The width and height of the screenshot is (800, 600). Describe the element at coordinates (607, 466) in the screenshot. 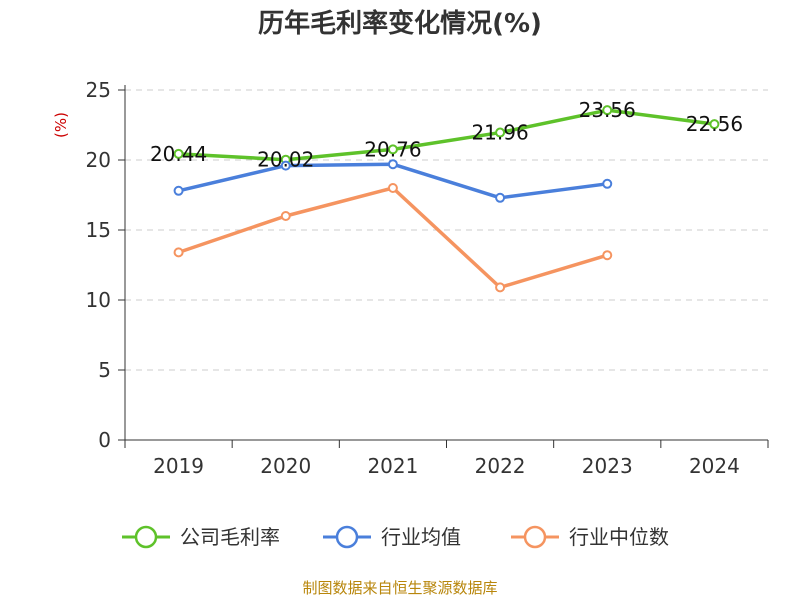

I see `x-tick-label: 2023` at that location.